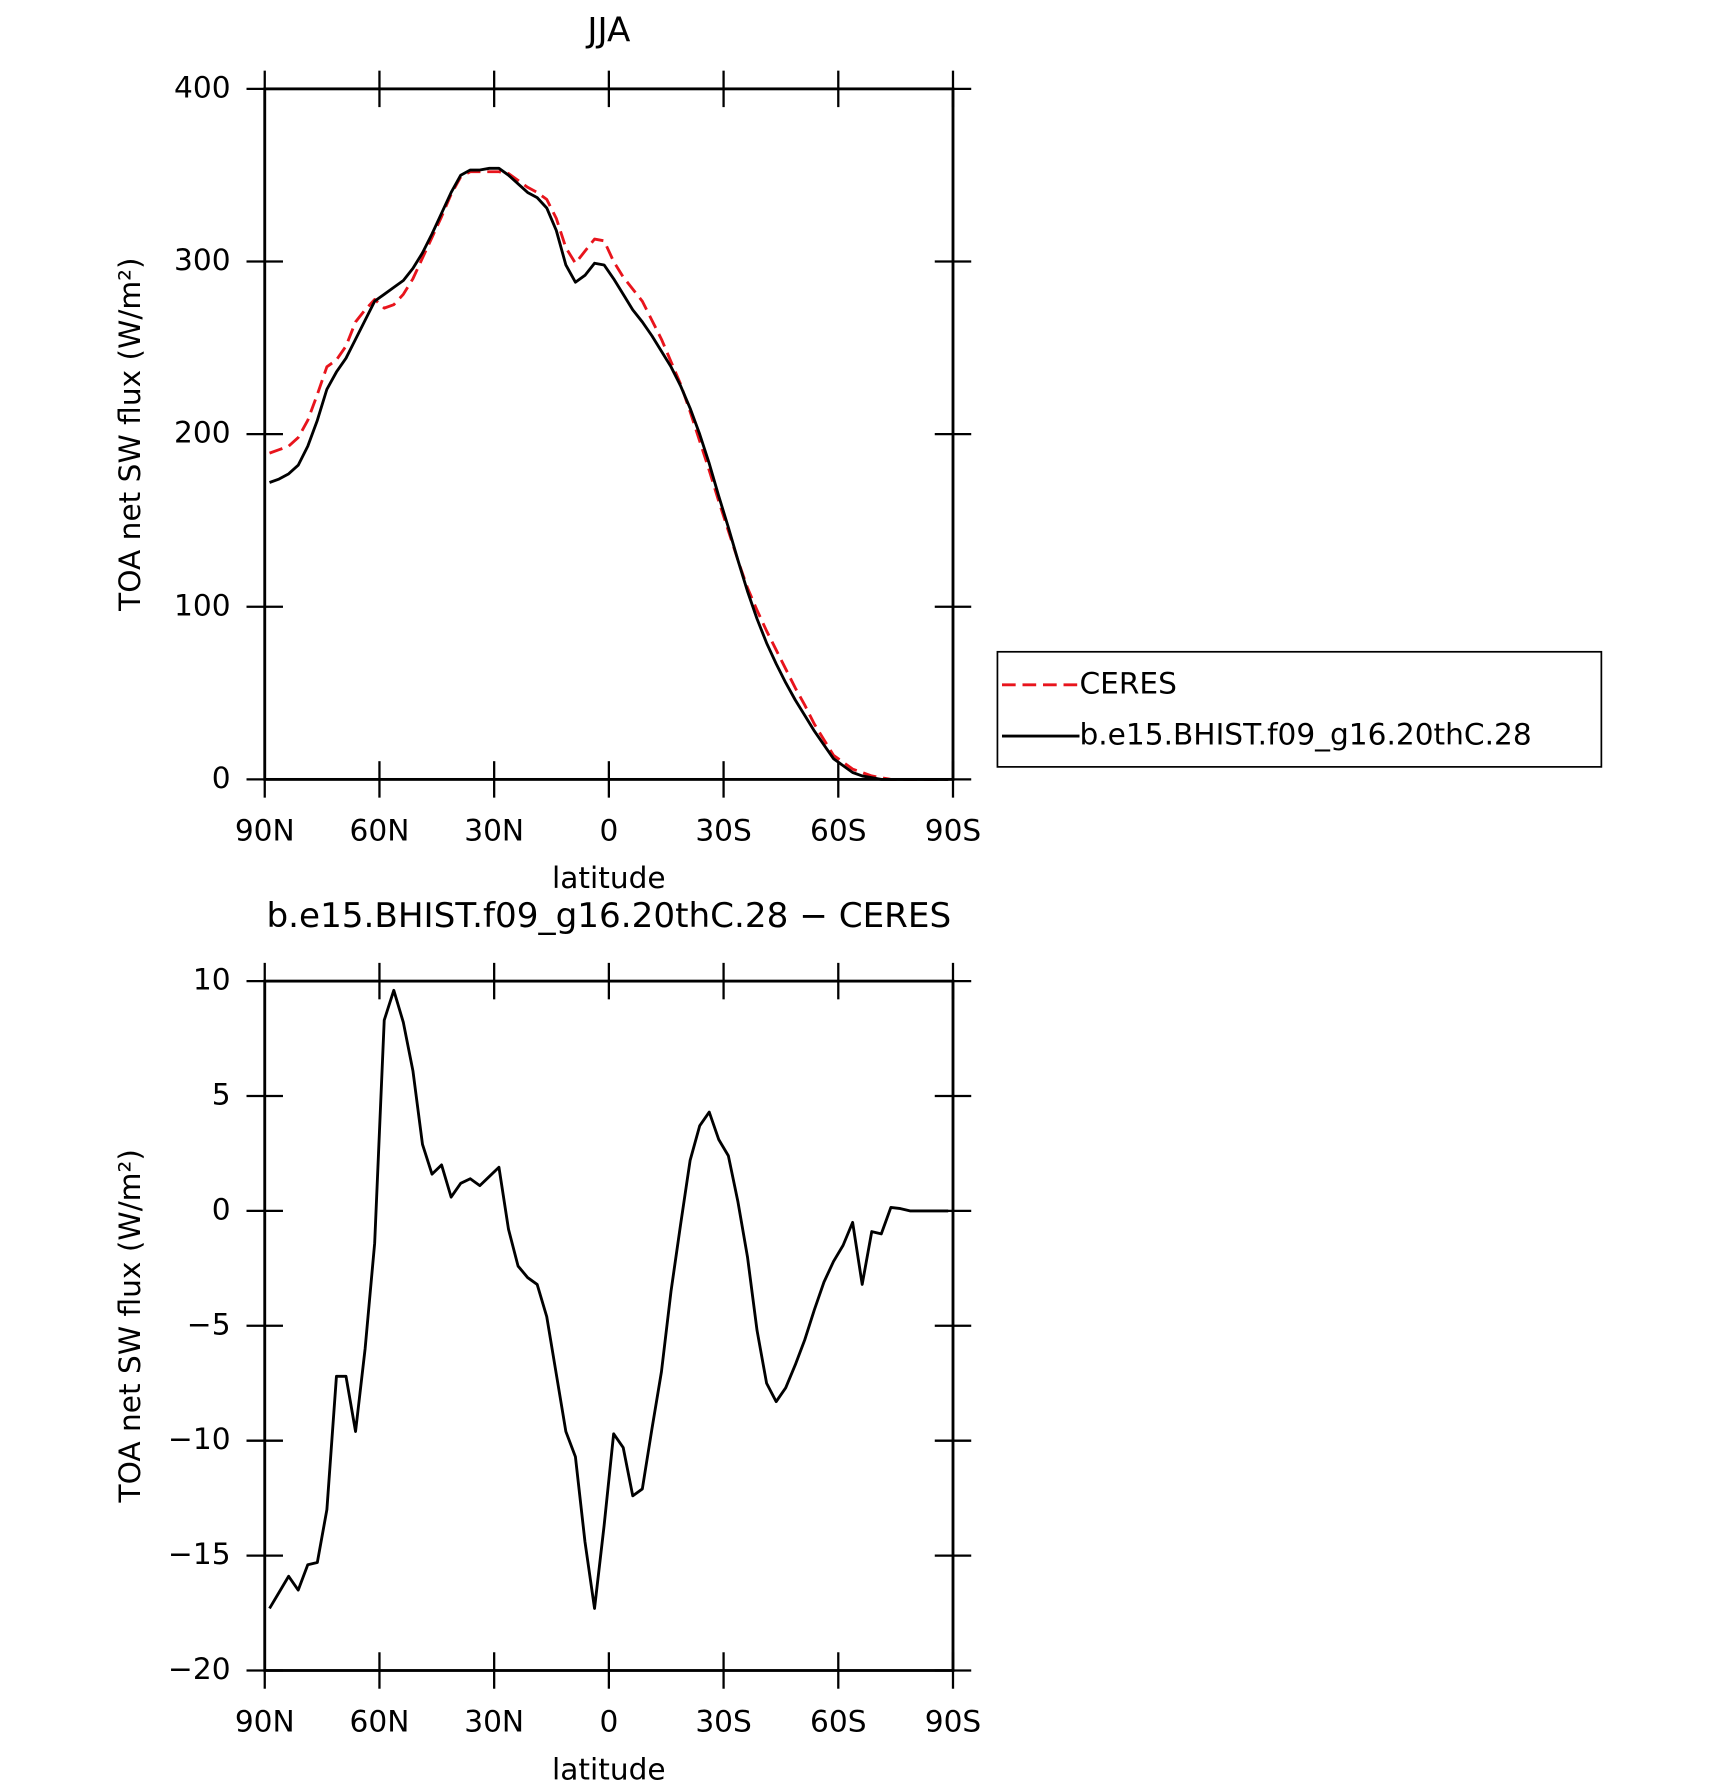 This screenshot has height=1789, width=1710. I want to click on y-tick-label: 400, so click(202, 87).